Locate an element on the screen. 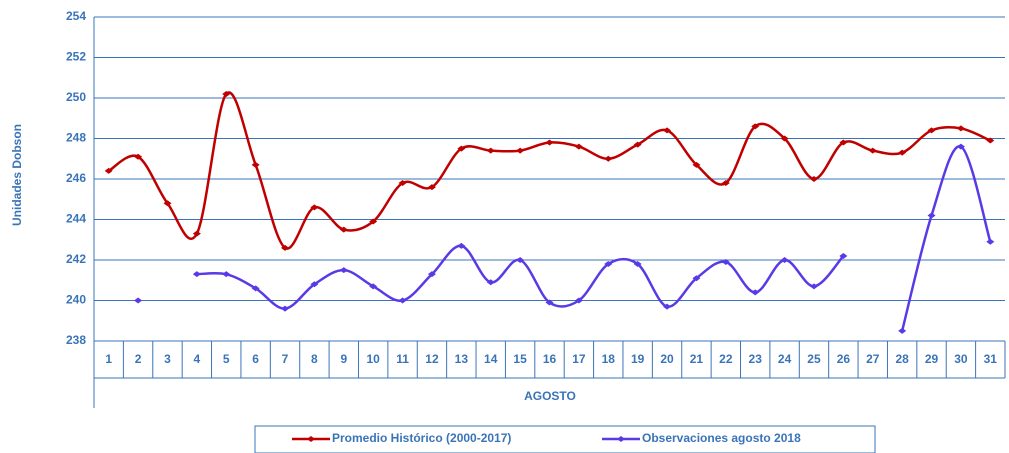 The image size is (1009, 453). x-tick-label: 2 is located at coordinates (138, 359).